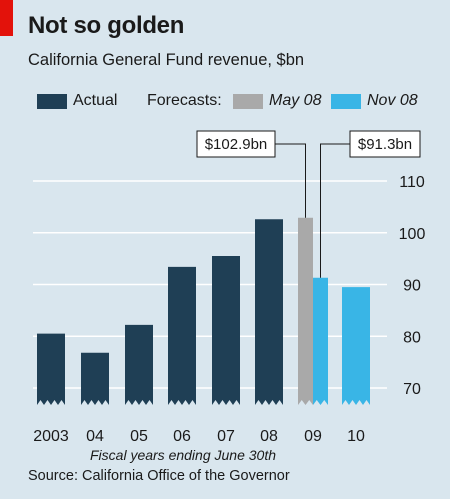  What do you see at coordinates (346, 101) in the screenshot?
I see `legend-swatch-nov08` at bounding box center [346, 101].